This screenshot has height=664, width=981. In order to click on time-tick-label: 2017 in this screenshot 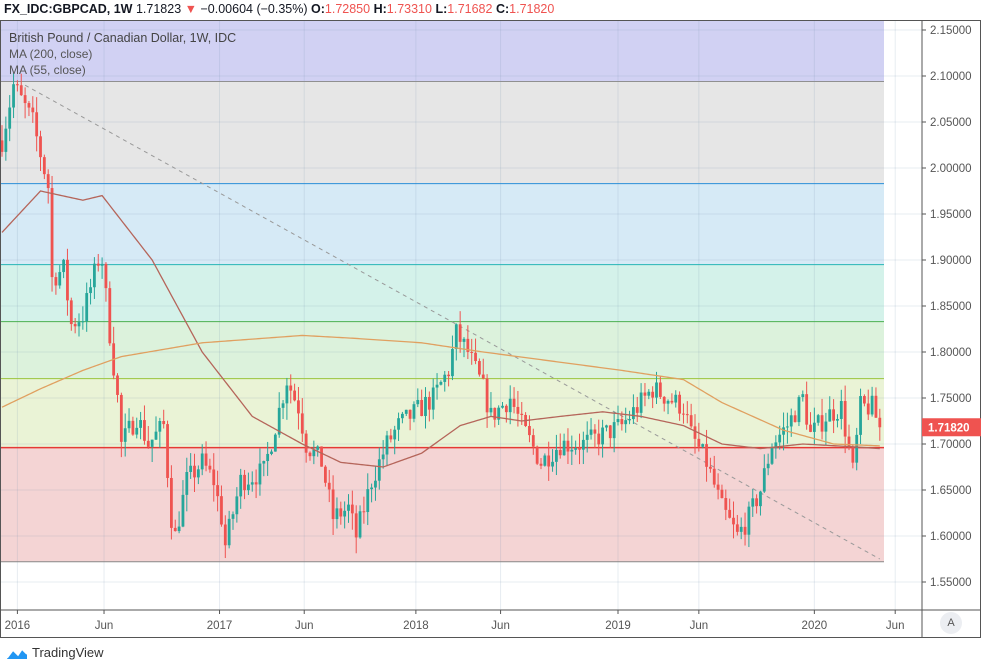, I will do `click(220, 626)`.